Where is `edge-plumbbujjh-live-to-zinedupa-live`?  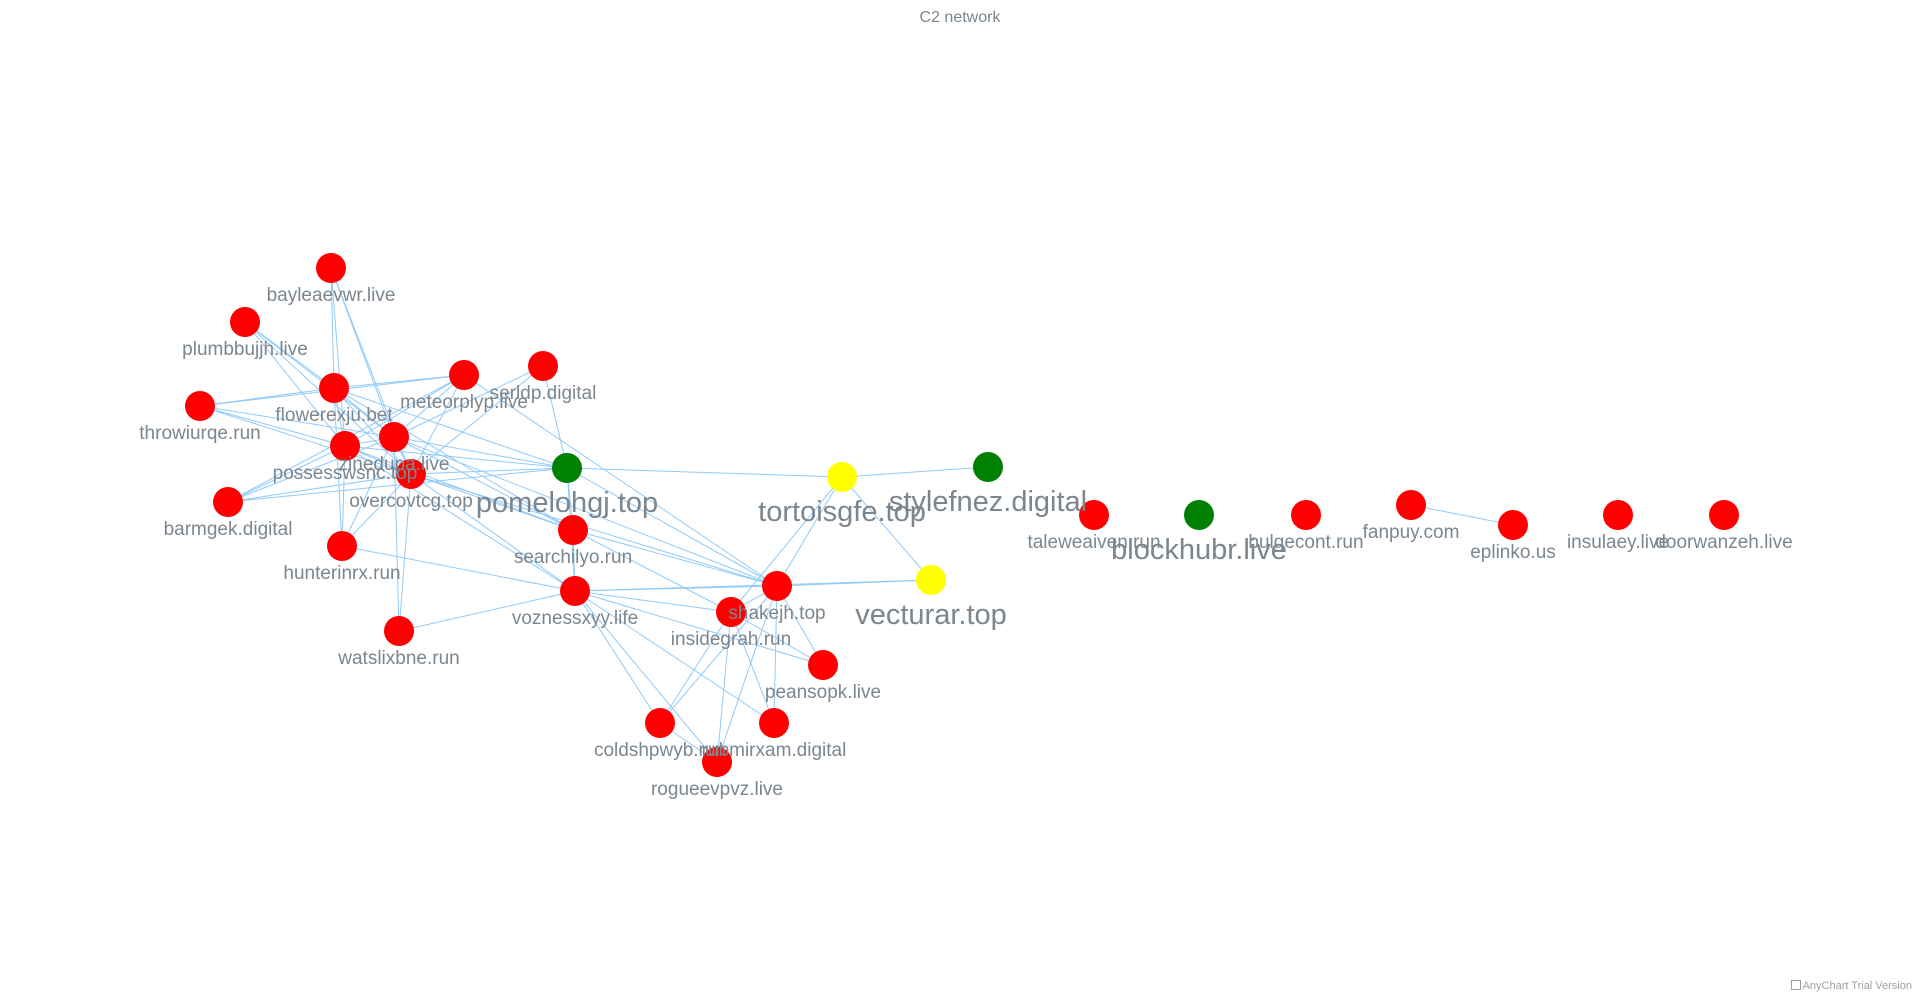
edge-plumbbujjh-live-to-zinedupa-live is located at coordinates (319, 379).